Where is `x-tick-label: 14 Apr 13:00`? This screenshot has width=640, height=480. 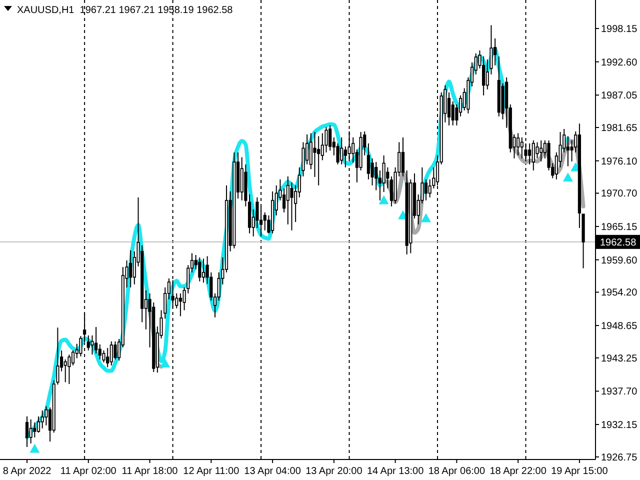 x-tick-label: 14 Apr 13:00 is located at coordinates (395, 471).